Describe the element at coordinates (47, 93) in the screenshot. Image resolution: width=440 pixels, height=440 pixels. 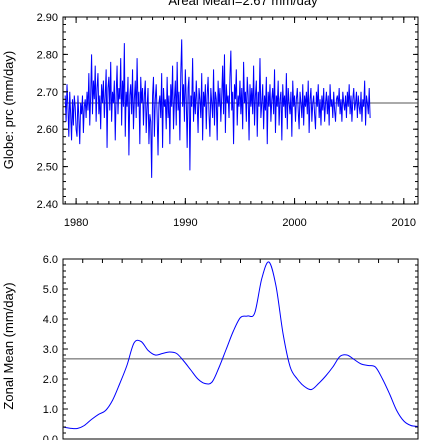
I see `top-y-tick-label: 2.70` at that location.